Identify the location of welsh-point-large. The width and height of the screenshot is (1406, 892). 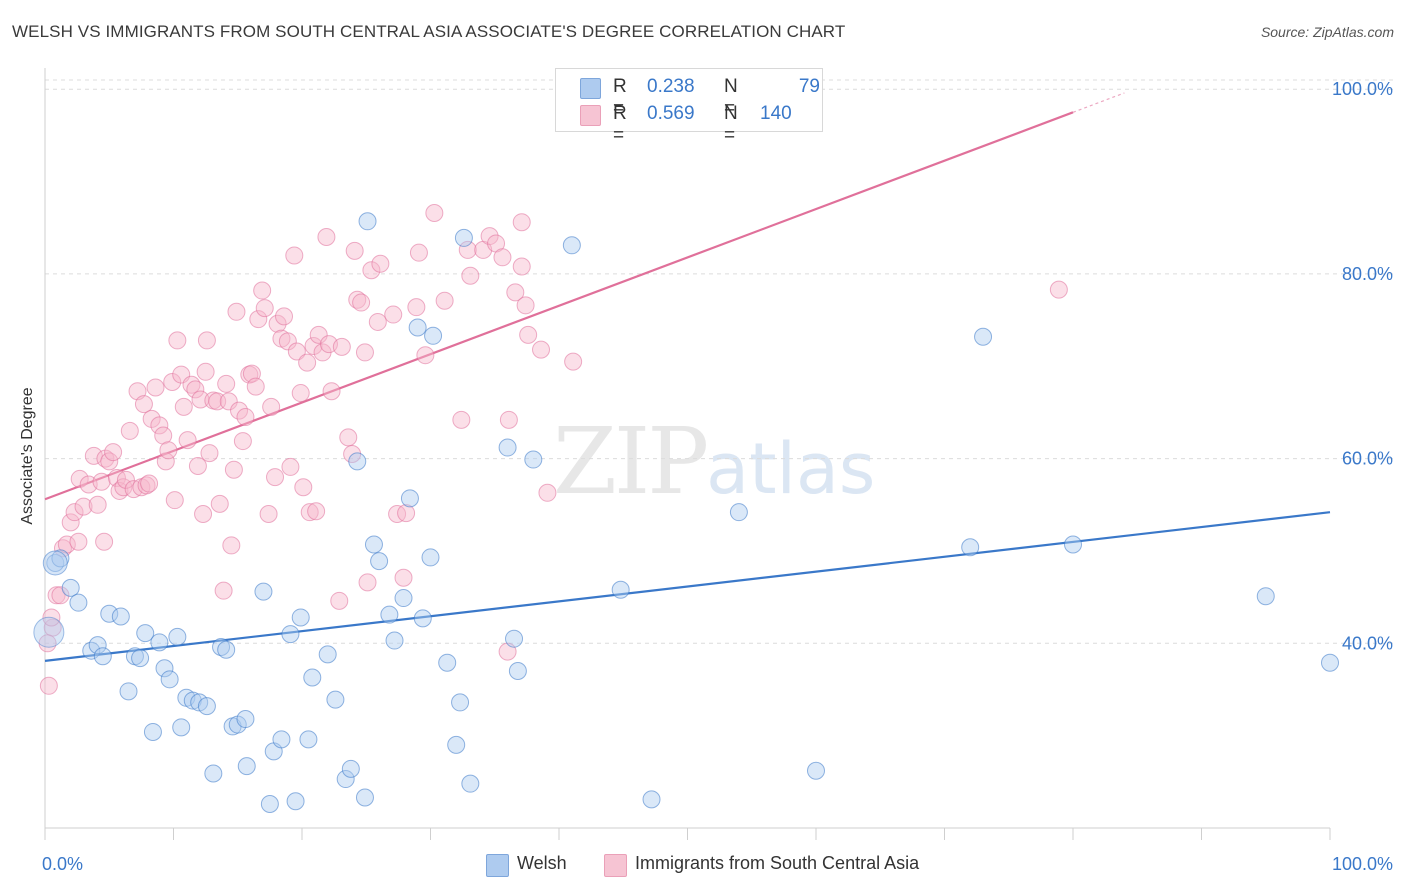
(55, 563).